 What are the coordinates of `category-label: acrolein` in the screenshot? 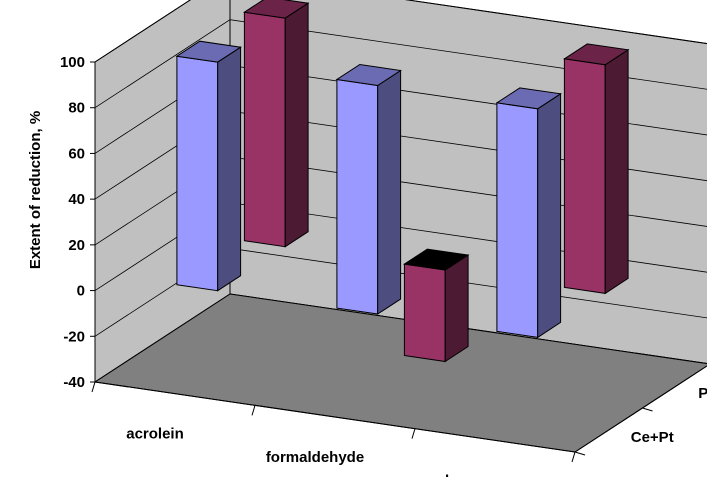 It's located at (155, 434).